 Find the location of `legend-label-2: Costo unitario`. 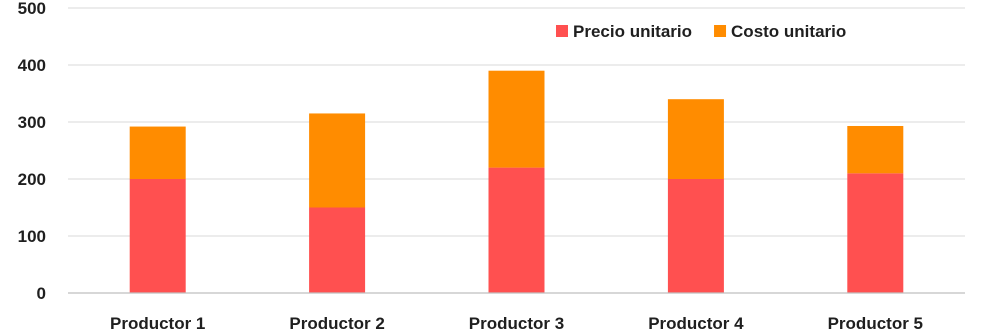

legend-label-2: Costo unitario is located at coordinates (788, 31).